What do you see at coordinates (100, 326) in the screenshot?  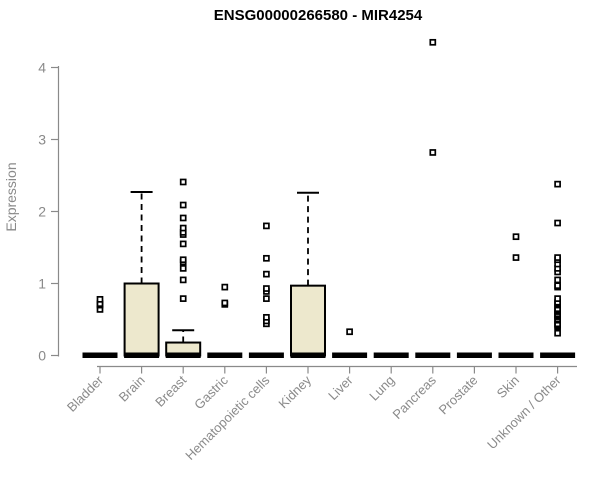 I see `boxplot-bladder` at bounding box center [100, 326].